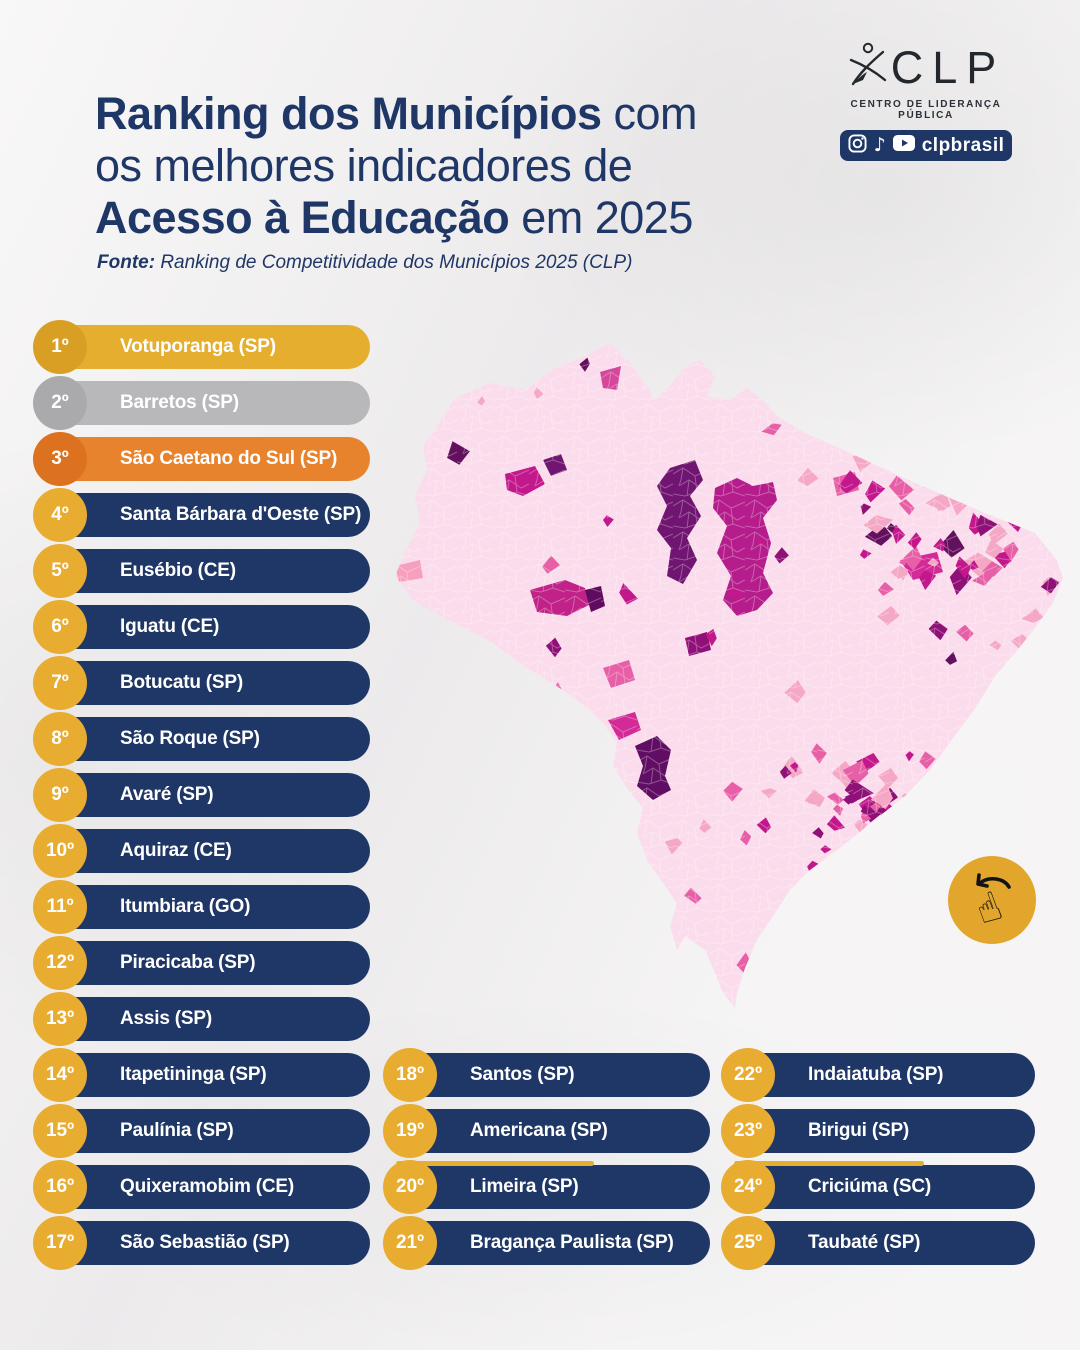  I want to click on rank-badge: 21º, so click(410, 1243).